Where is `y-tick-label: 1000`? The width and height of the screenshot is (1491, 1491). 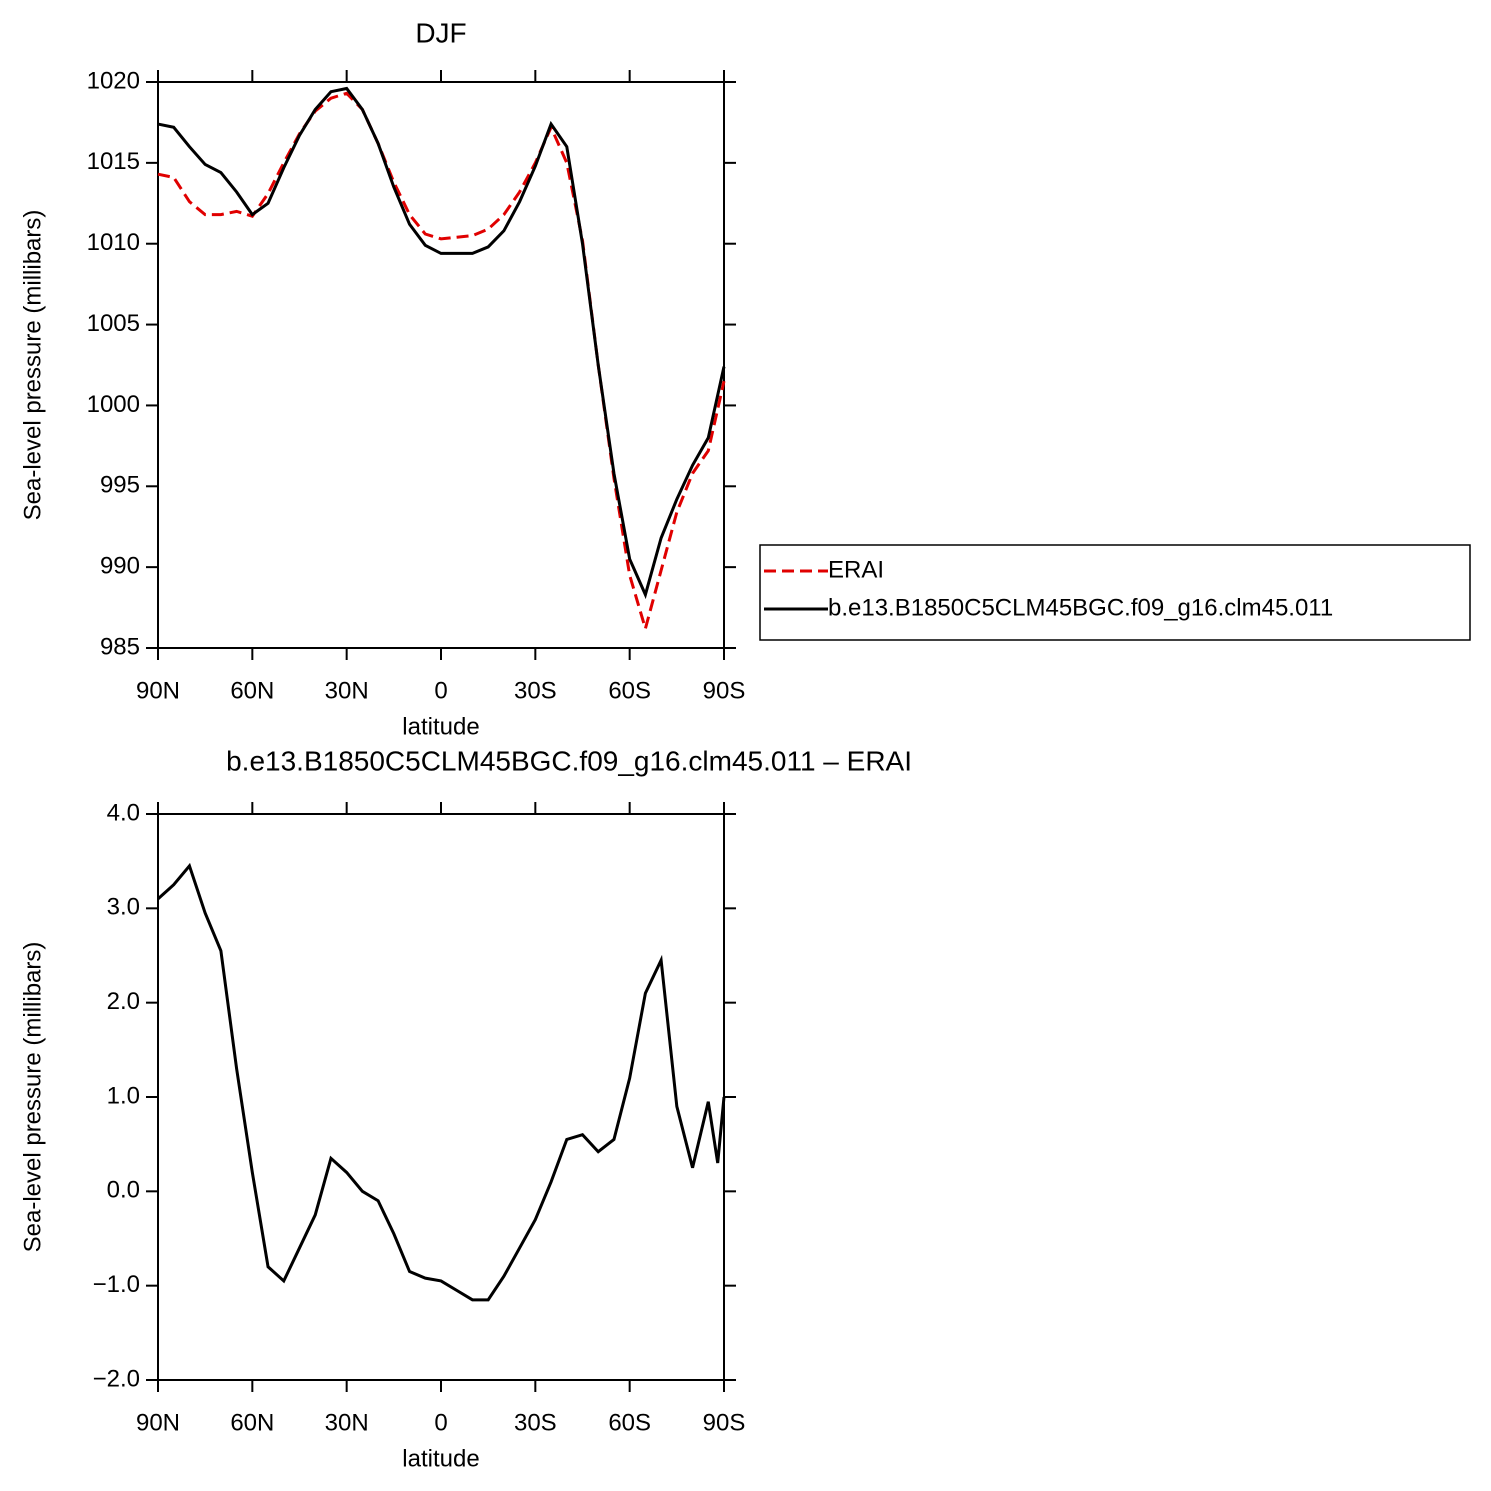 y-tick-label: 1000 is located at coordinates (113, 404).